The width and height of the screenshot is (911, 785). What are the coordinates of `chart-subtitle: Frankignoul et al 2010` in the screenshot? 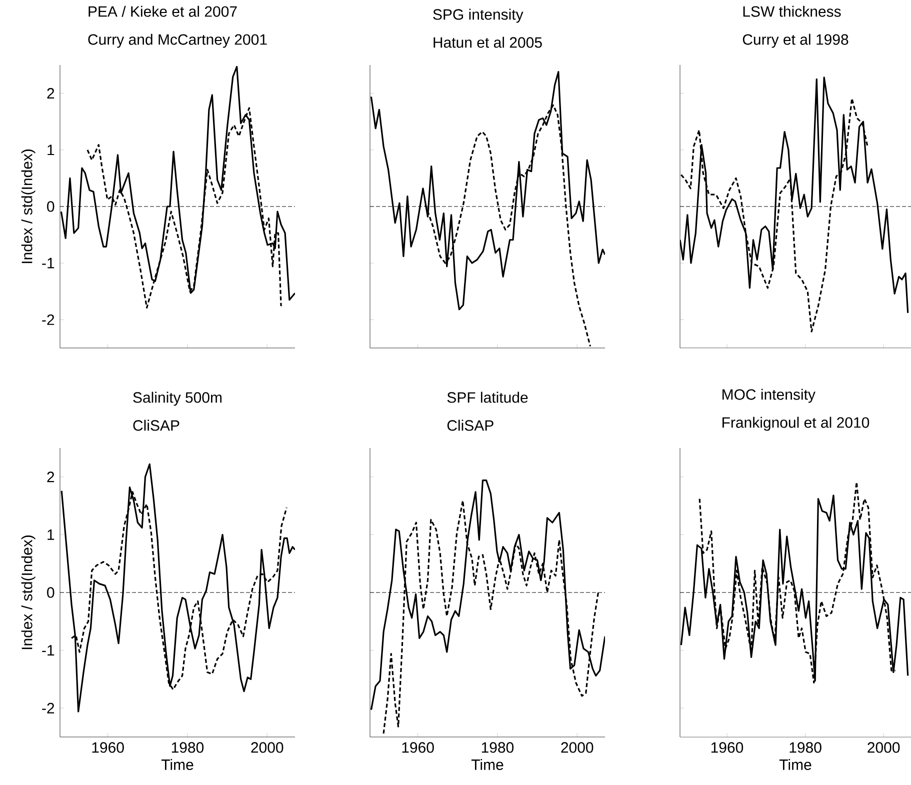 It's located at (796, 423).